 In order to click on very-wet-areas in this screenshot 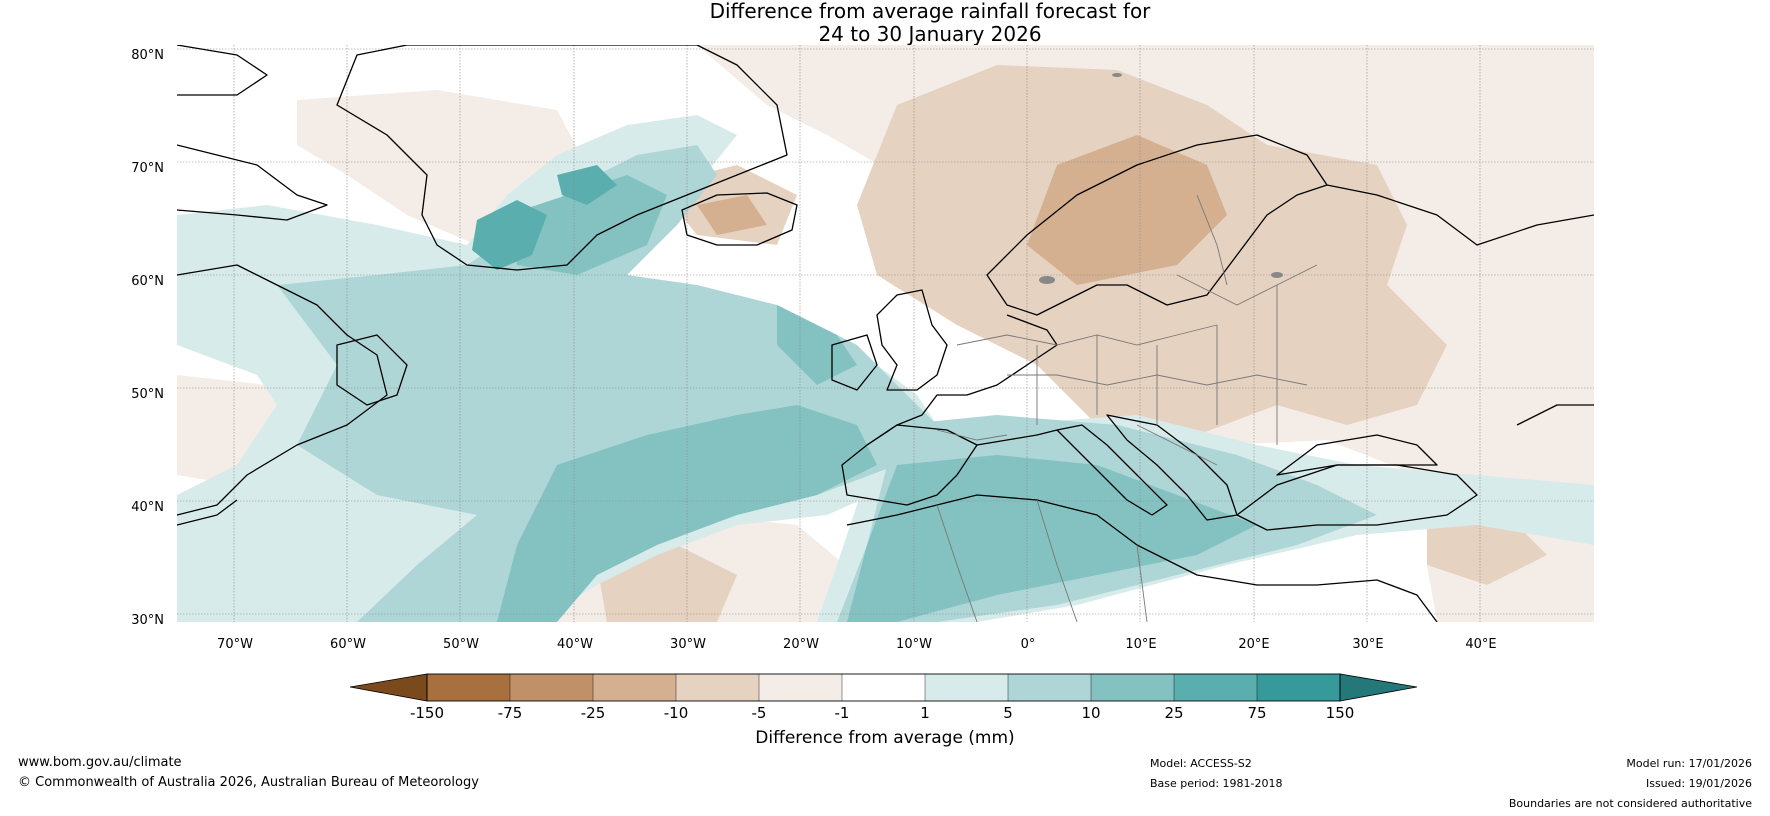, I will do `click(544, 217)`.